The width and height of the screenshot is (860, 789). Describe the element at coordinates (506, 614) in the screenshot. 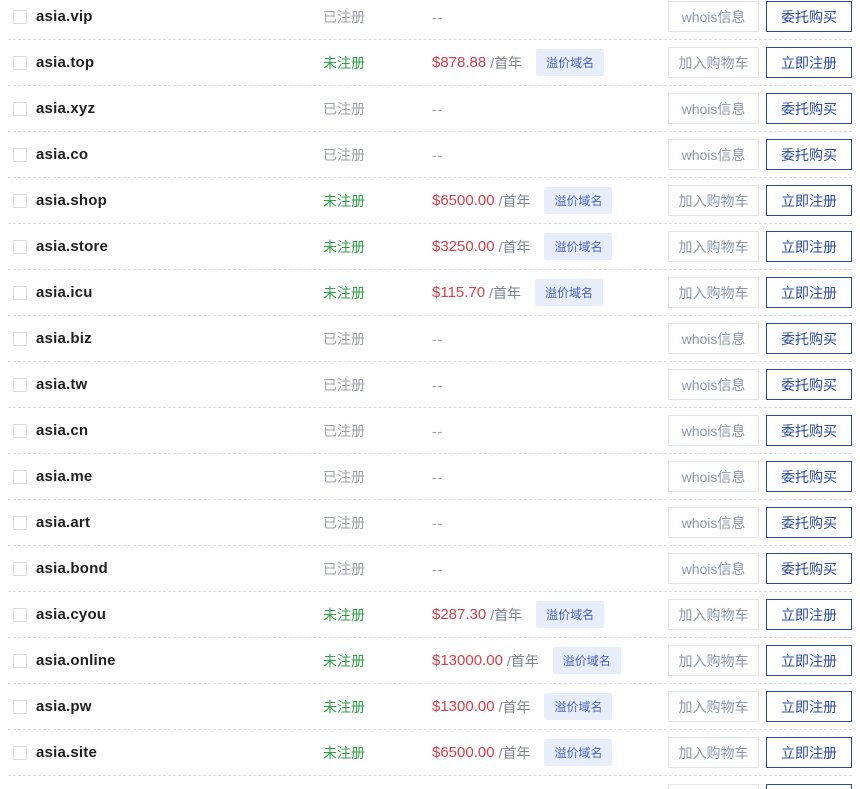

I see `price-unit-label: /首年` at that location.